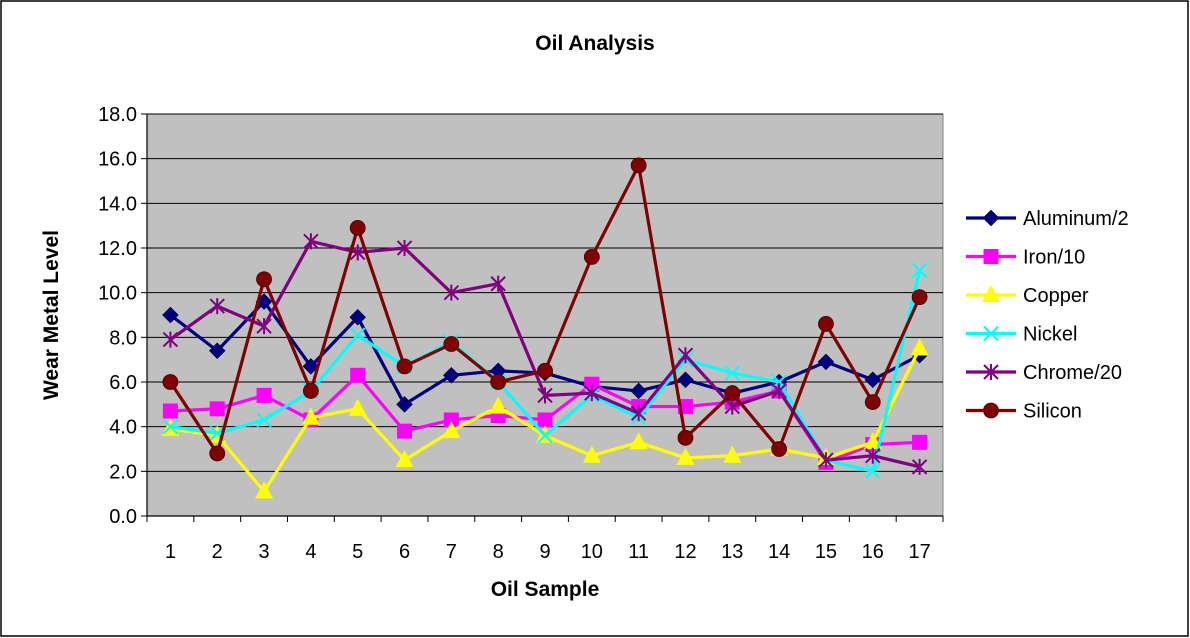 This screenshot has height=638, width=1190. What do you see at coordinates (592, 552) in the screenshot?
I see `x-tick-label: 10` at bounding box center [592, 552].